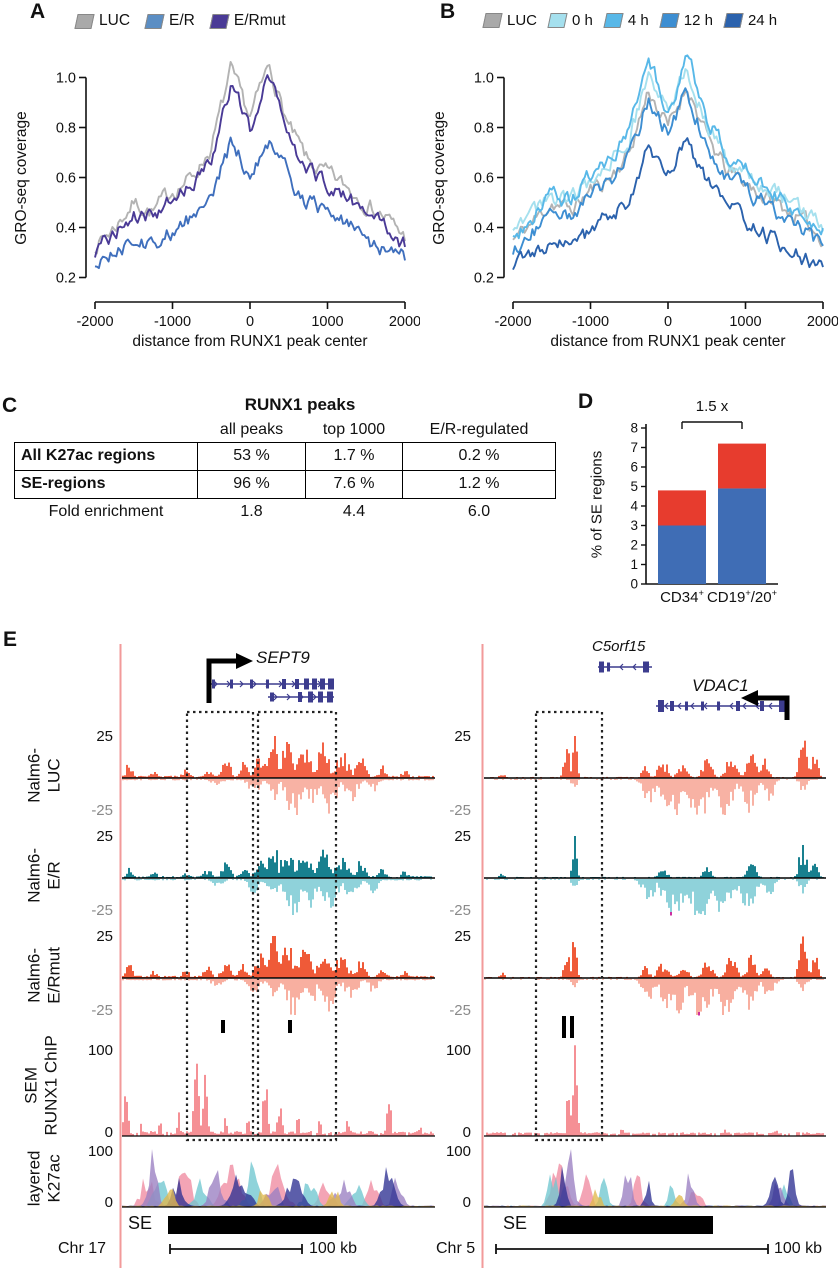  What do you see at coordinates (634, 506) in the screenshot?
I see `svg-text: 4` at bounding box center [634, 506].